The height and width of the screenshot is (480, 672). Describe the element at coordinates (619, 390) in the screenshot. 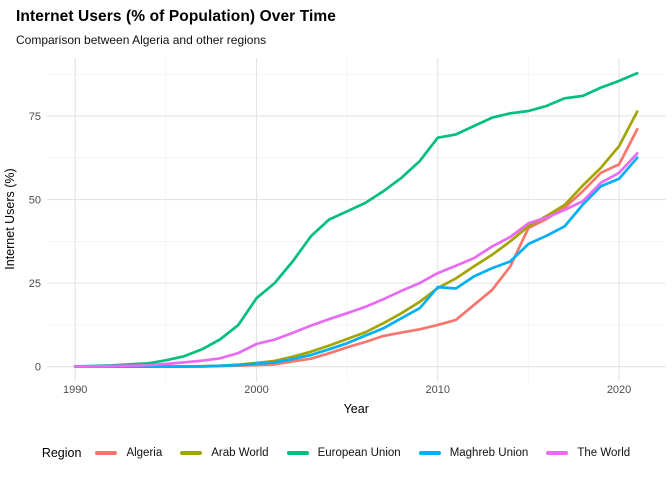

I see `x-tick-label: 2020` at that location.